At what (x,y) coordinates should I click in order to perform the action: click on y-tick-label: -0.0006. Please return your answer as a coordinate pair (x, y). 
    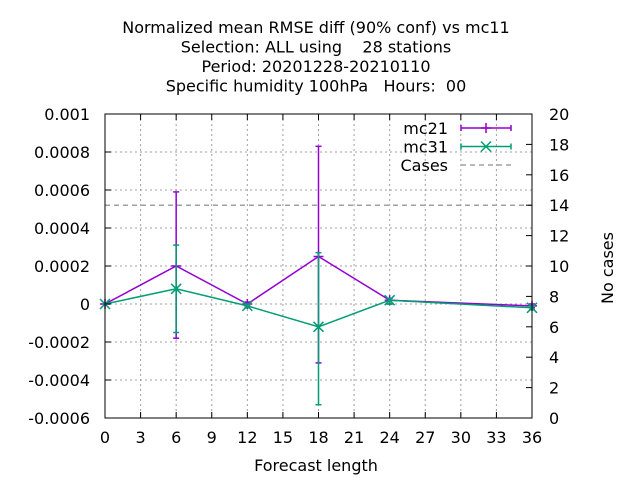
    Looking at the image, I should click on (59, 418).